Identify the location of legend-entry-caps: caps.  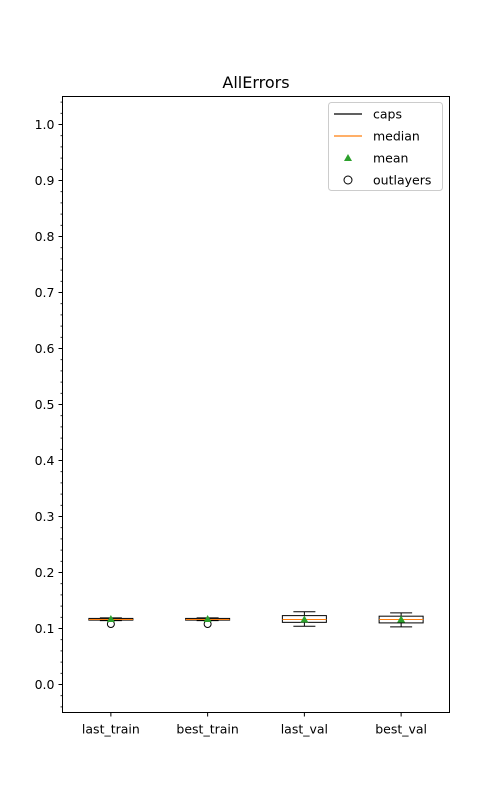
(368, 114).